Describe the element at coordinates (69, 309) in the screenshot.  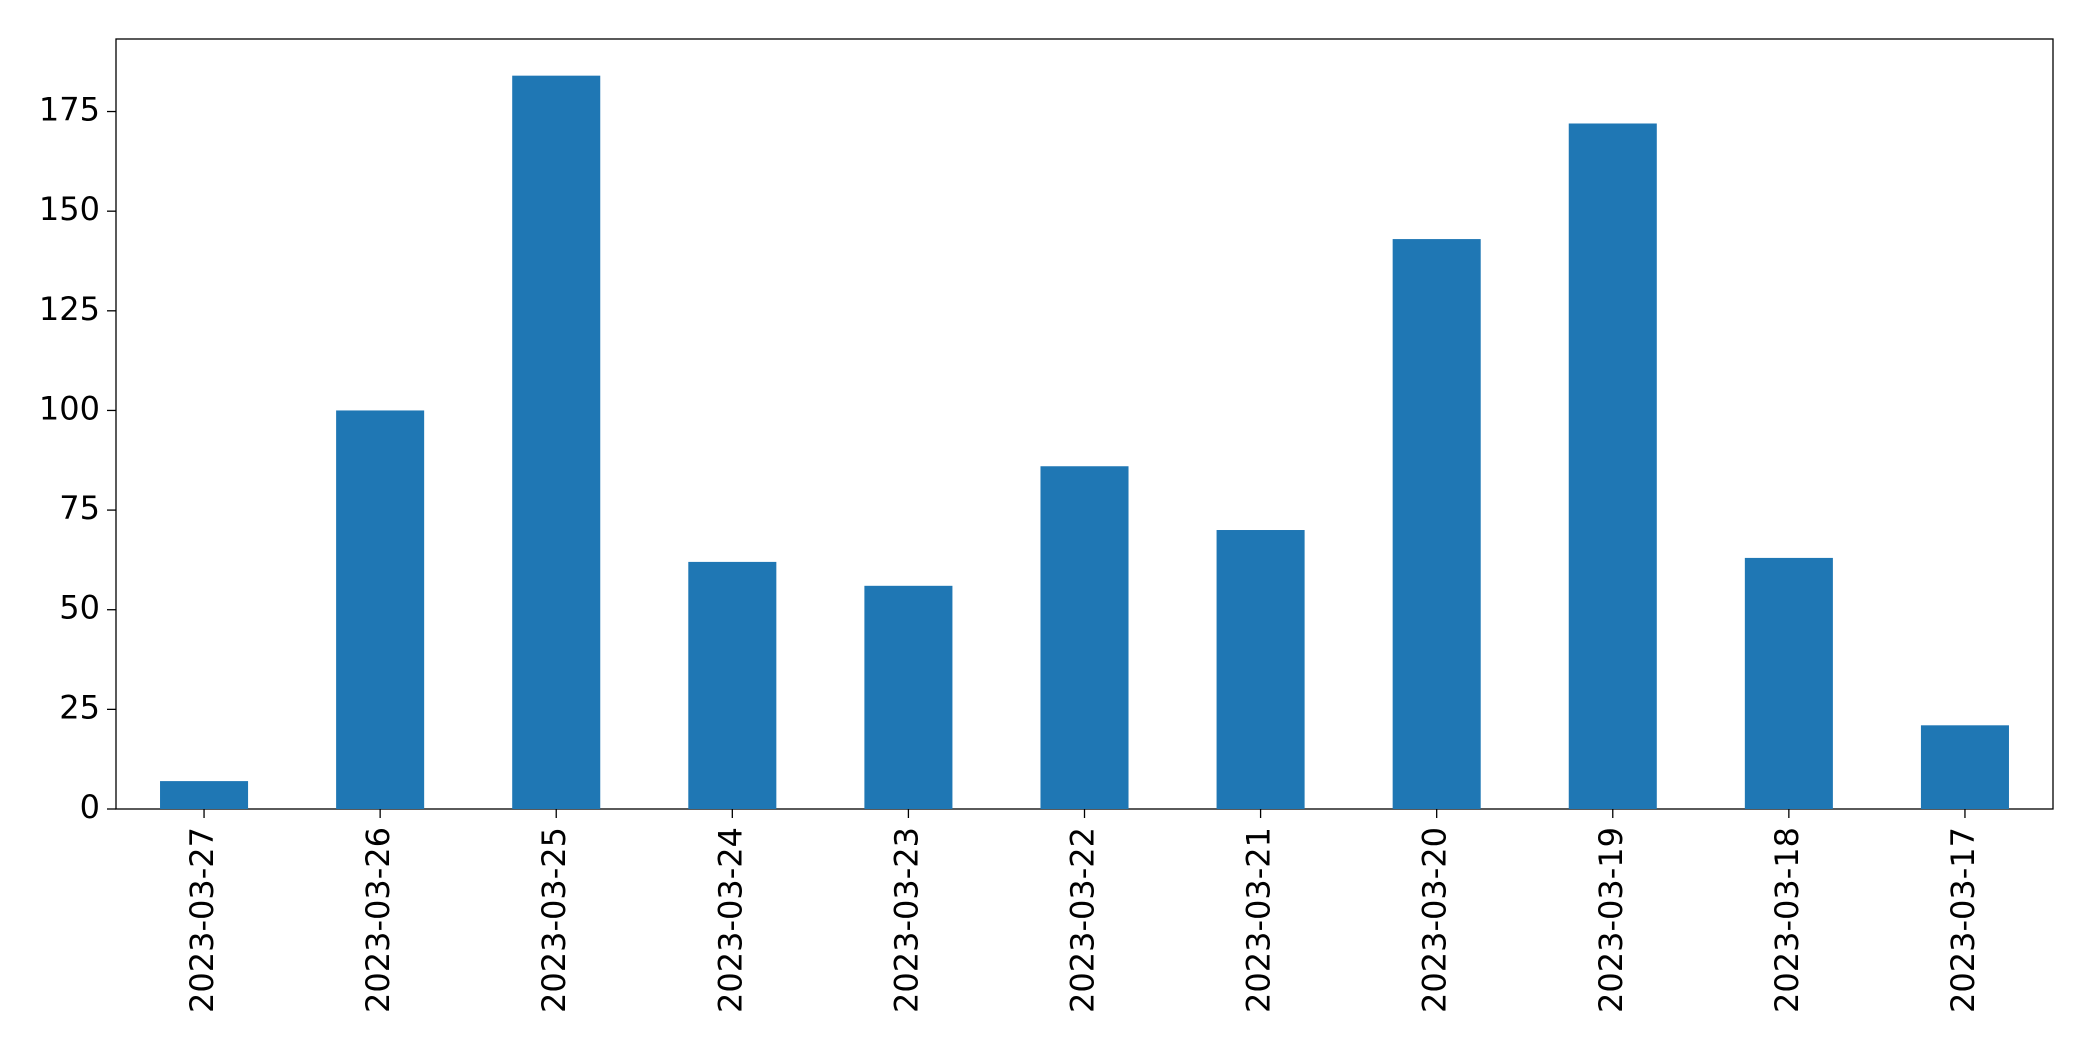
I see `y-tick-label: 125` at that location.